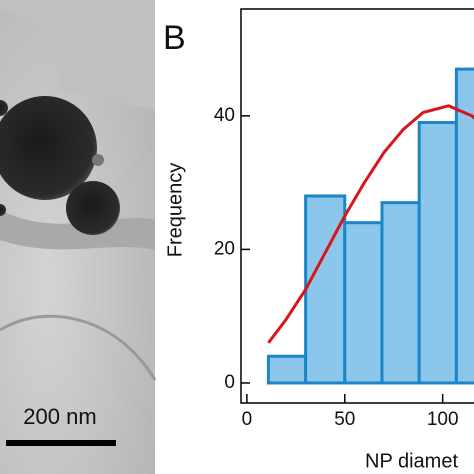  Describe the element at coordinates (247, 419) in the screenshot. I see `x-tick-label: 0` at that location.